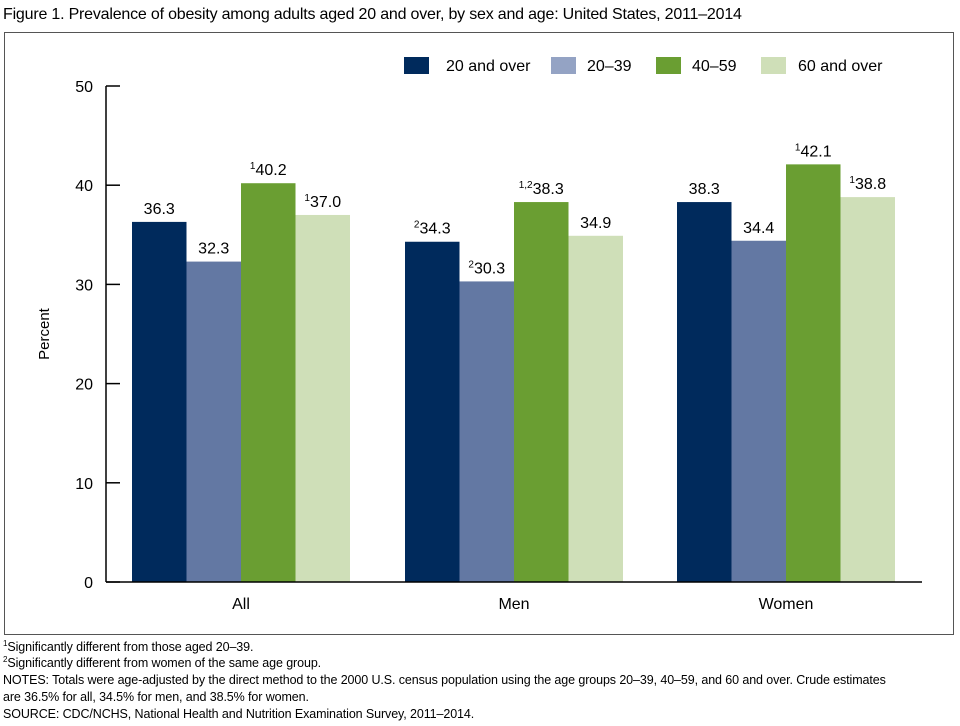 This screenshot has height=726, width=960. Describe the element at coordinates (241, 604) in the screenshot. I see `x-tick-label: All` at that location.